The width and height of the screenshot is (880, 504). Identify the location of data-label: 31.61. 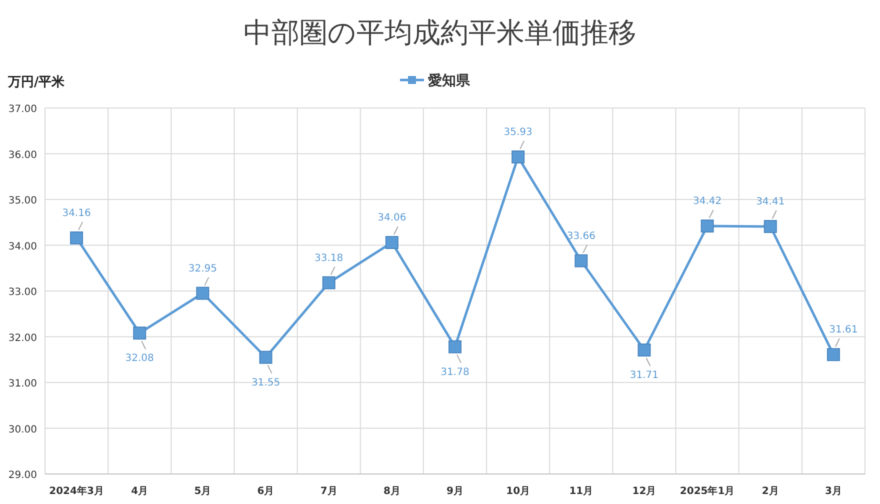
(843, 330).